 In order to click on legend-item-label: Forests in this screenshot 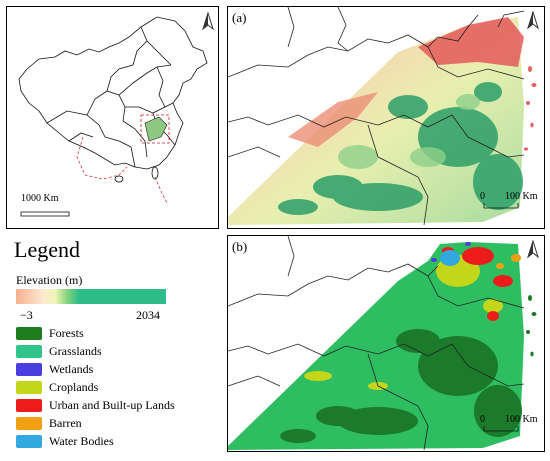, I will do `click(66, 333)`.